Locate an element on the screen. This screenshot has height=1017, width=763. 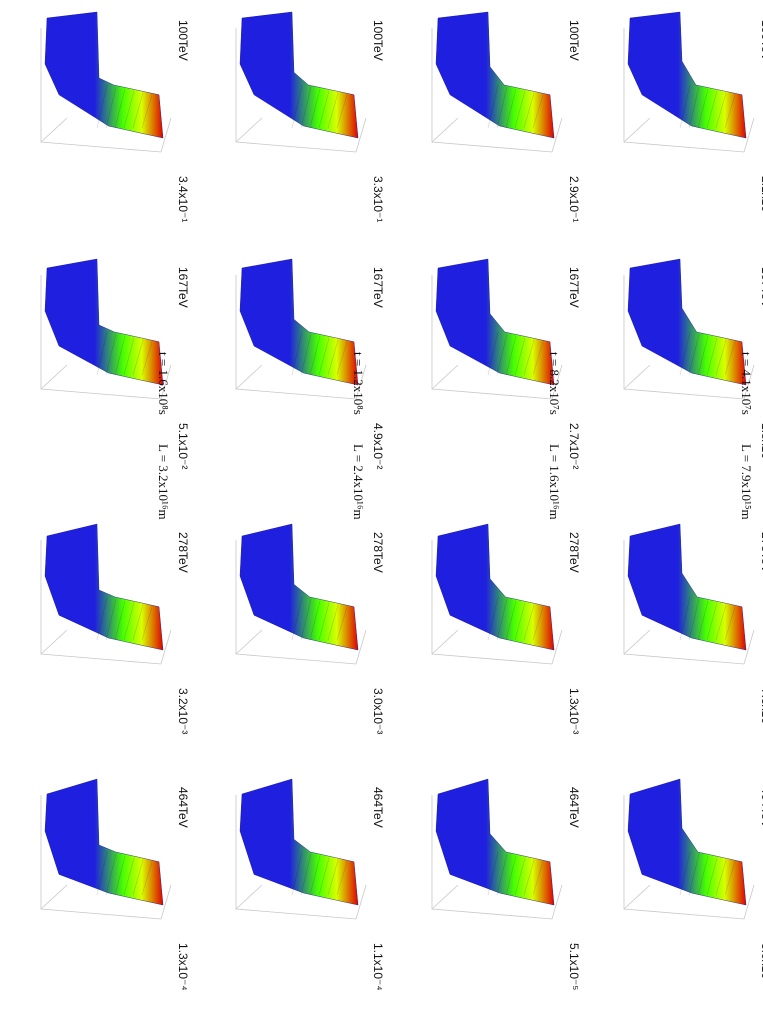
value-label: 5.1x10⁻² is located at coordinates (183, 446).